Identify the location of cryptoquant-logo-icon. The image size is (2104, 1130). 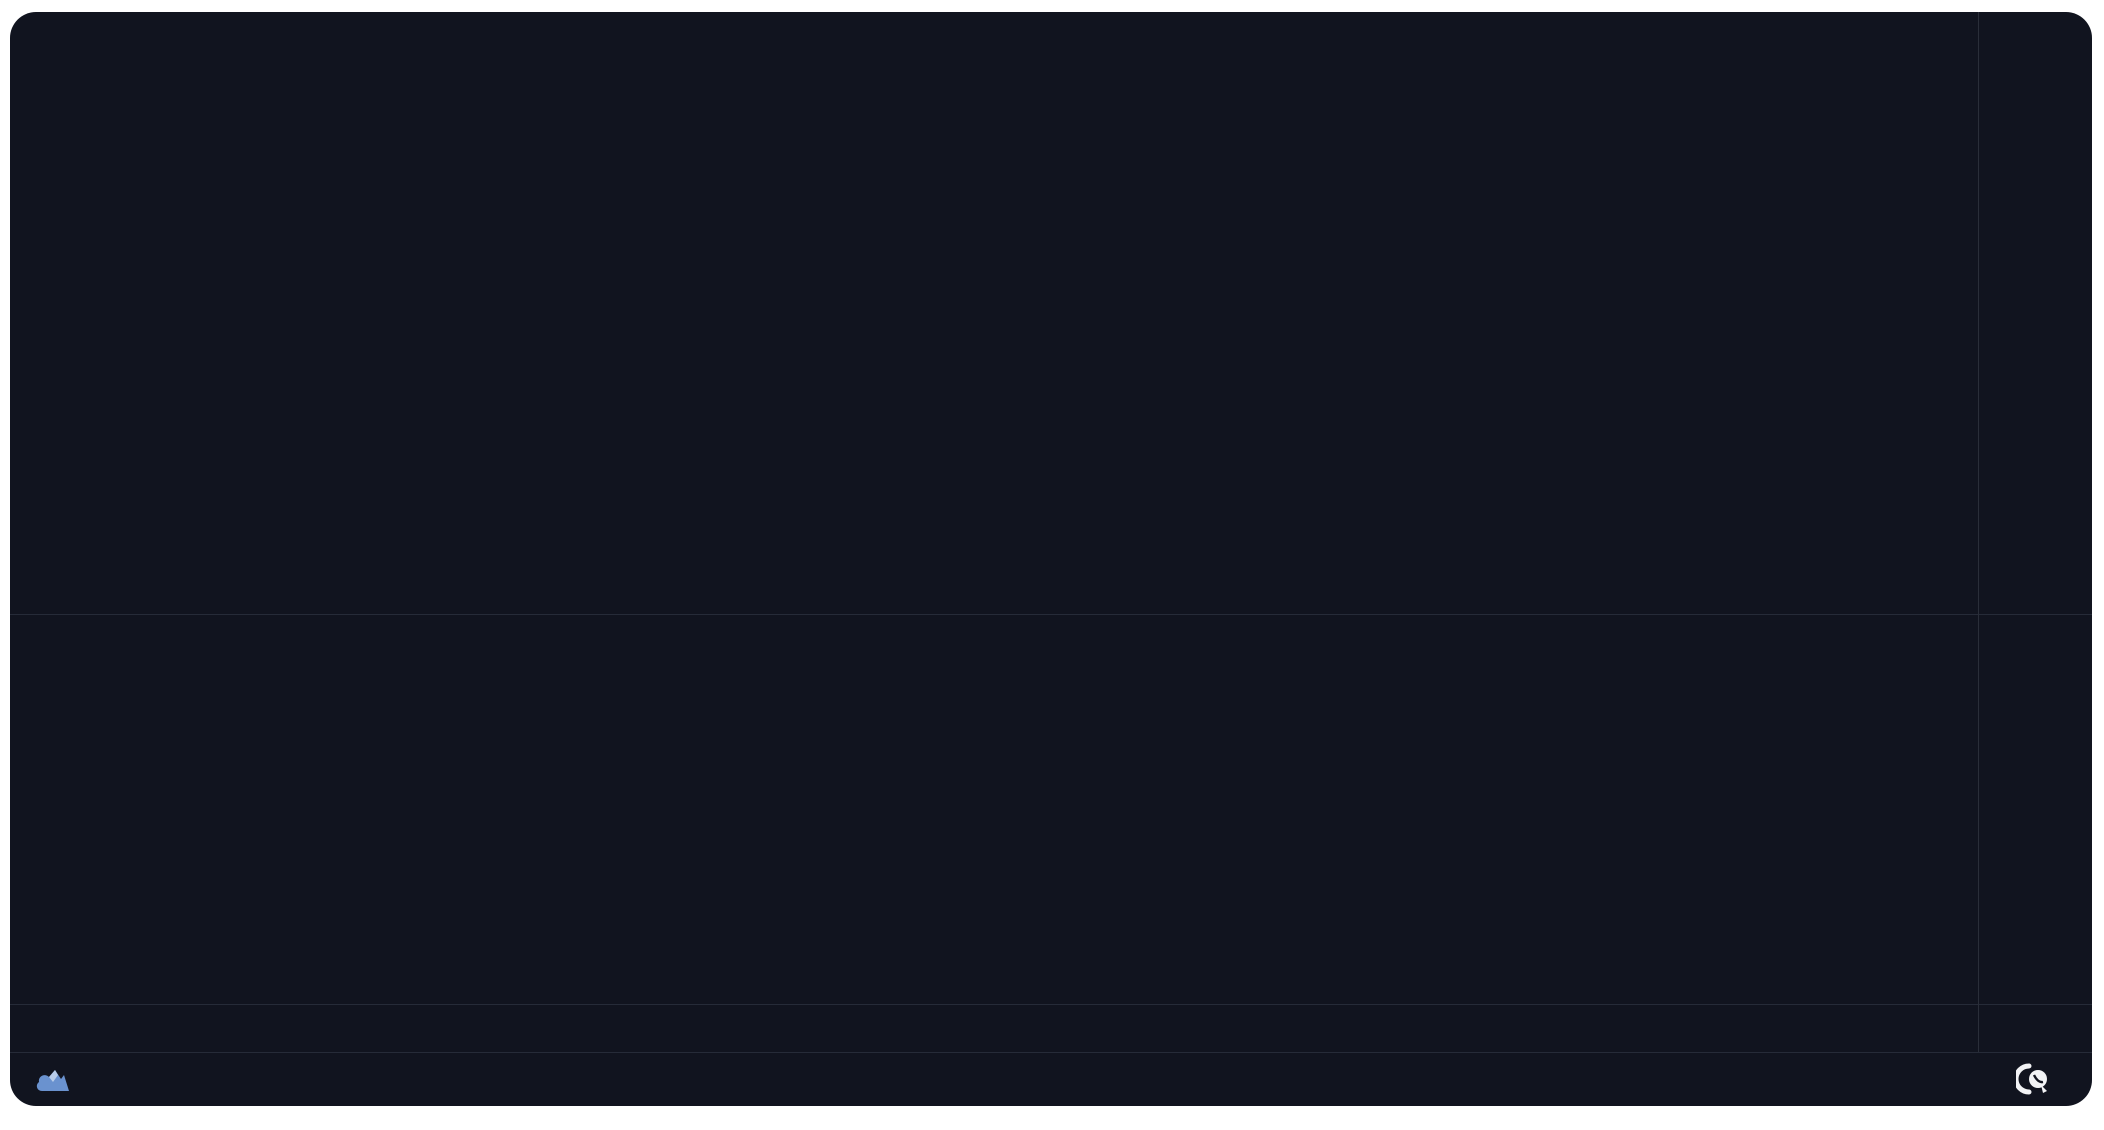
(2031, 1079).